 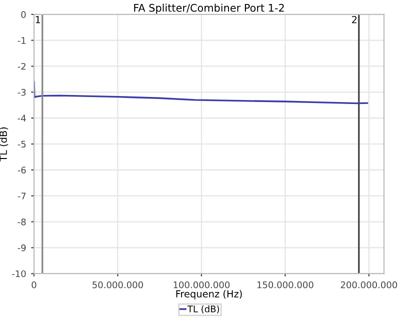 I want to click on x-tick-label: 0, so click(x=34, y=284).